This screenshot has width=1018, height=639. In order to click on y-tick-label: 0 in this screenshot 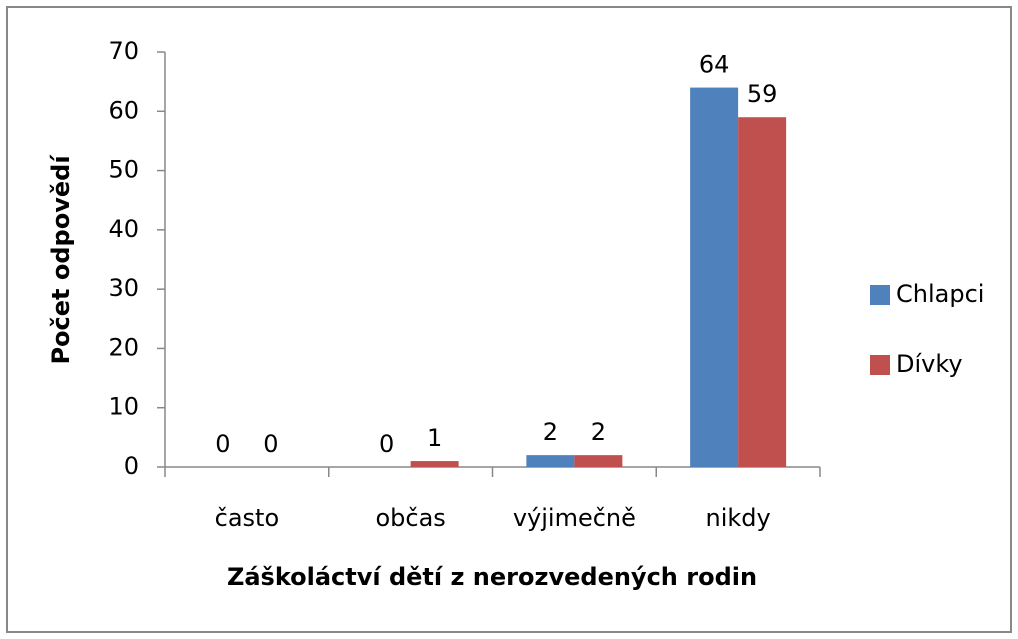, I will do `click(131, 466)`.